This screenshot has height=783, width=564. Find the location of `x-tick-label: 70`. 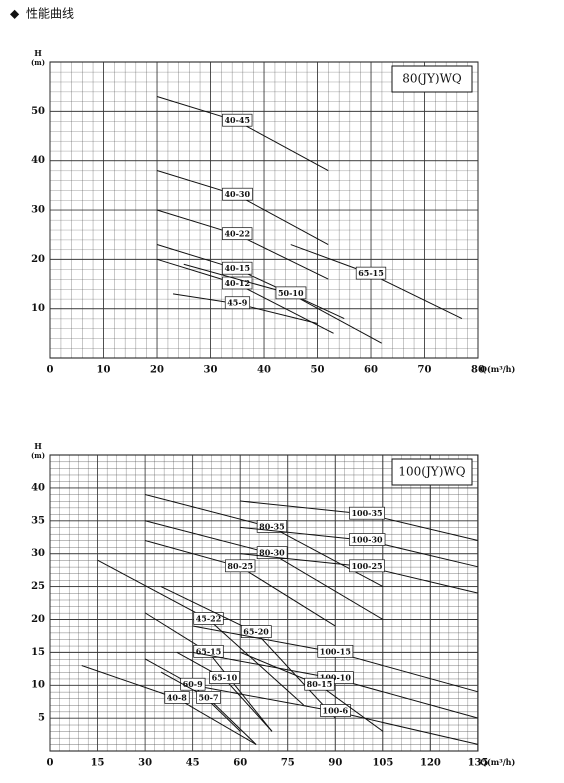

x-tick-label: 70 is located at coordinates (425, 370).